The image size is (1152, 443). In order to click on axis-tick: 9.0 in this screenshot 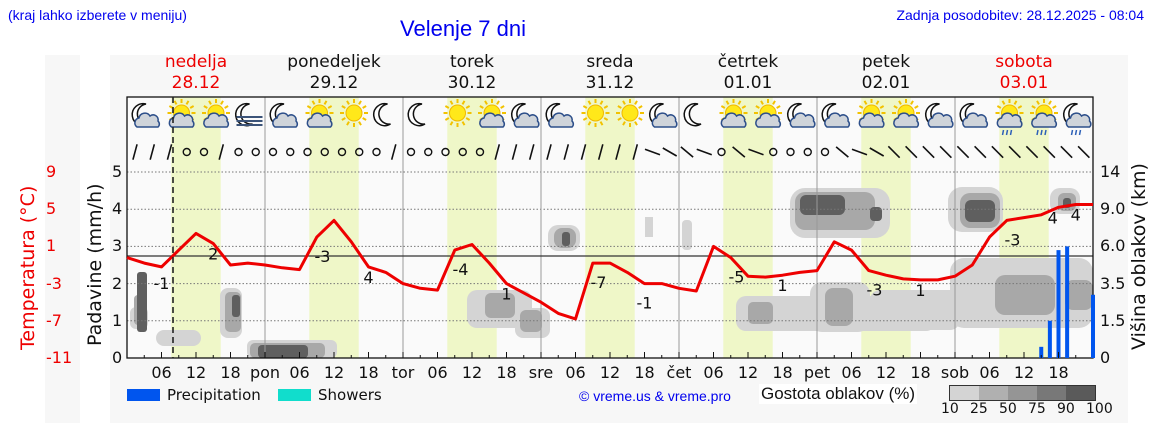, I will do `click(1113, 209)`.